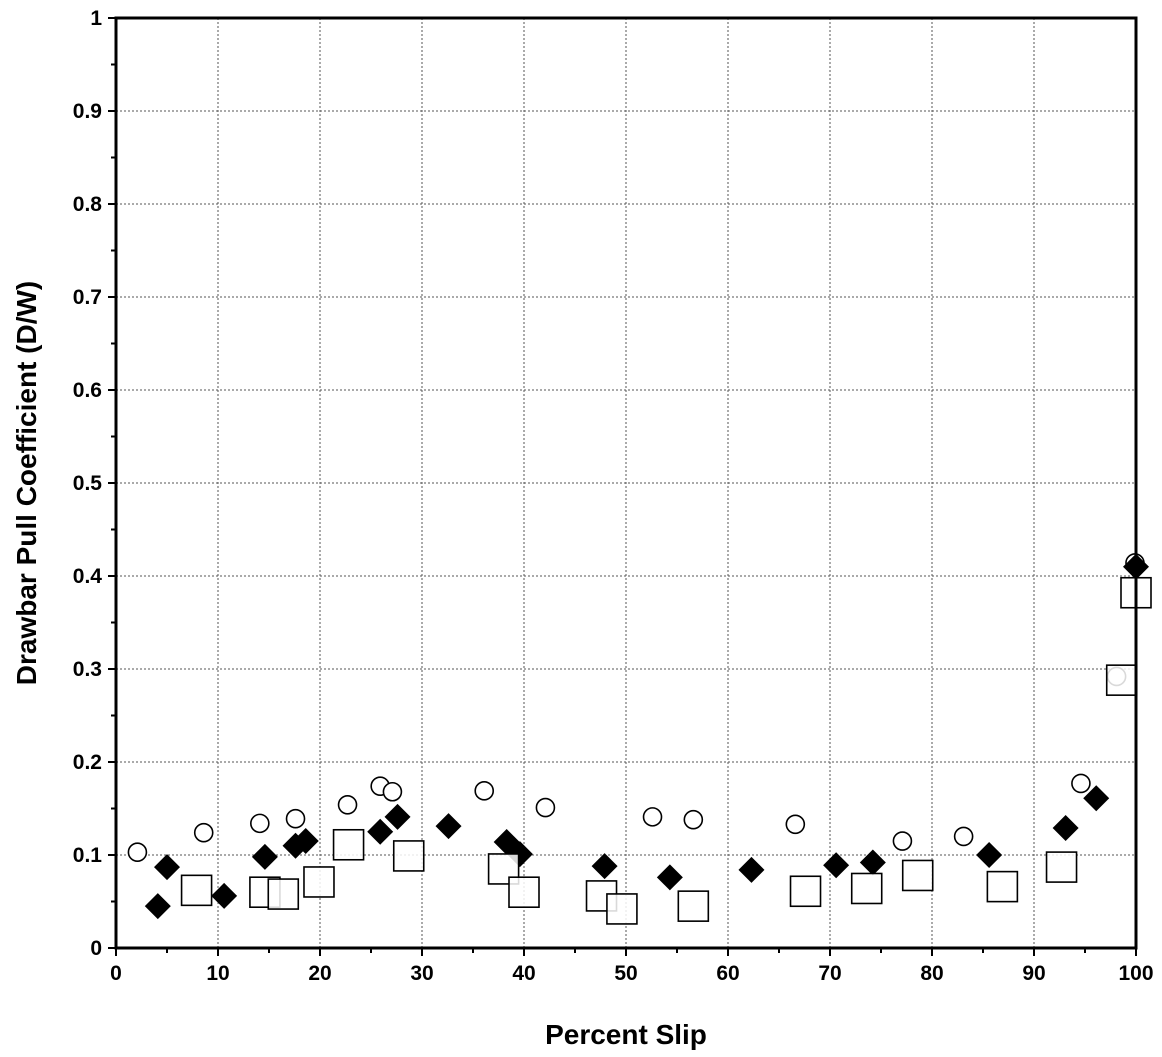 The image size is (1162, 1057). What do you see at coordinates (626, 1034) in the screenshot?
I see `x-axis-title: Percent Slip` at bounding box center [626, 1034].